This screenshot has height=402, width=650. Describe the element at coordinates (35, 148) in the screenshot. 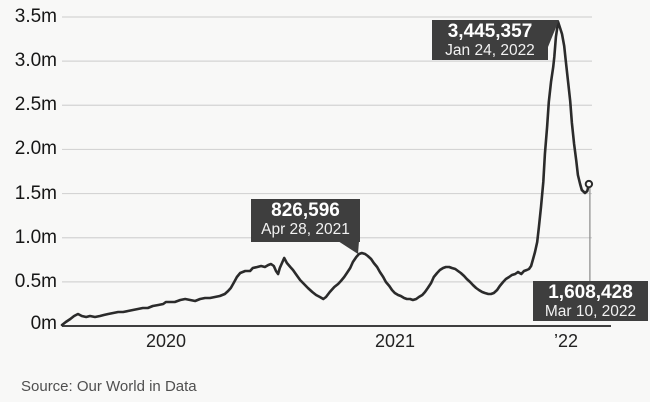

I see `y-tick-label: 2.0m` at that location.